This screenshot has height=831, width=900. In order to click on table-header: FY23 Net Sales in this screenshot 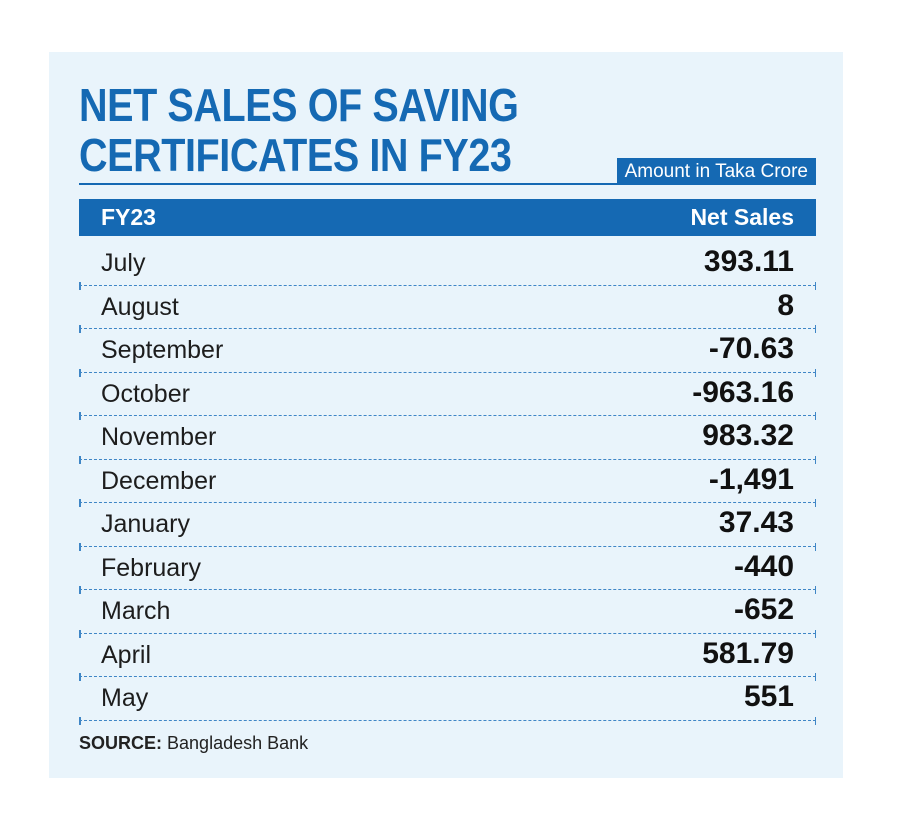, I will do `click(447, 217)`.